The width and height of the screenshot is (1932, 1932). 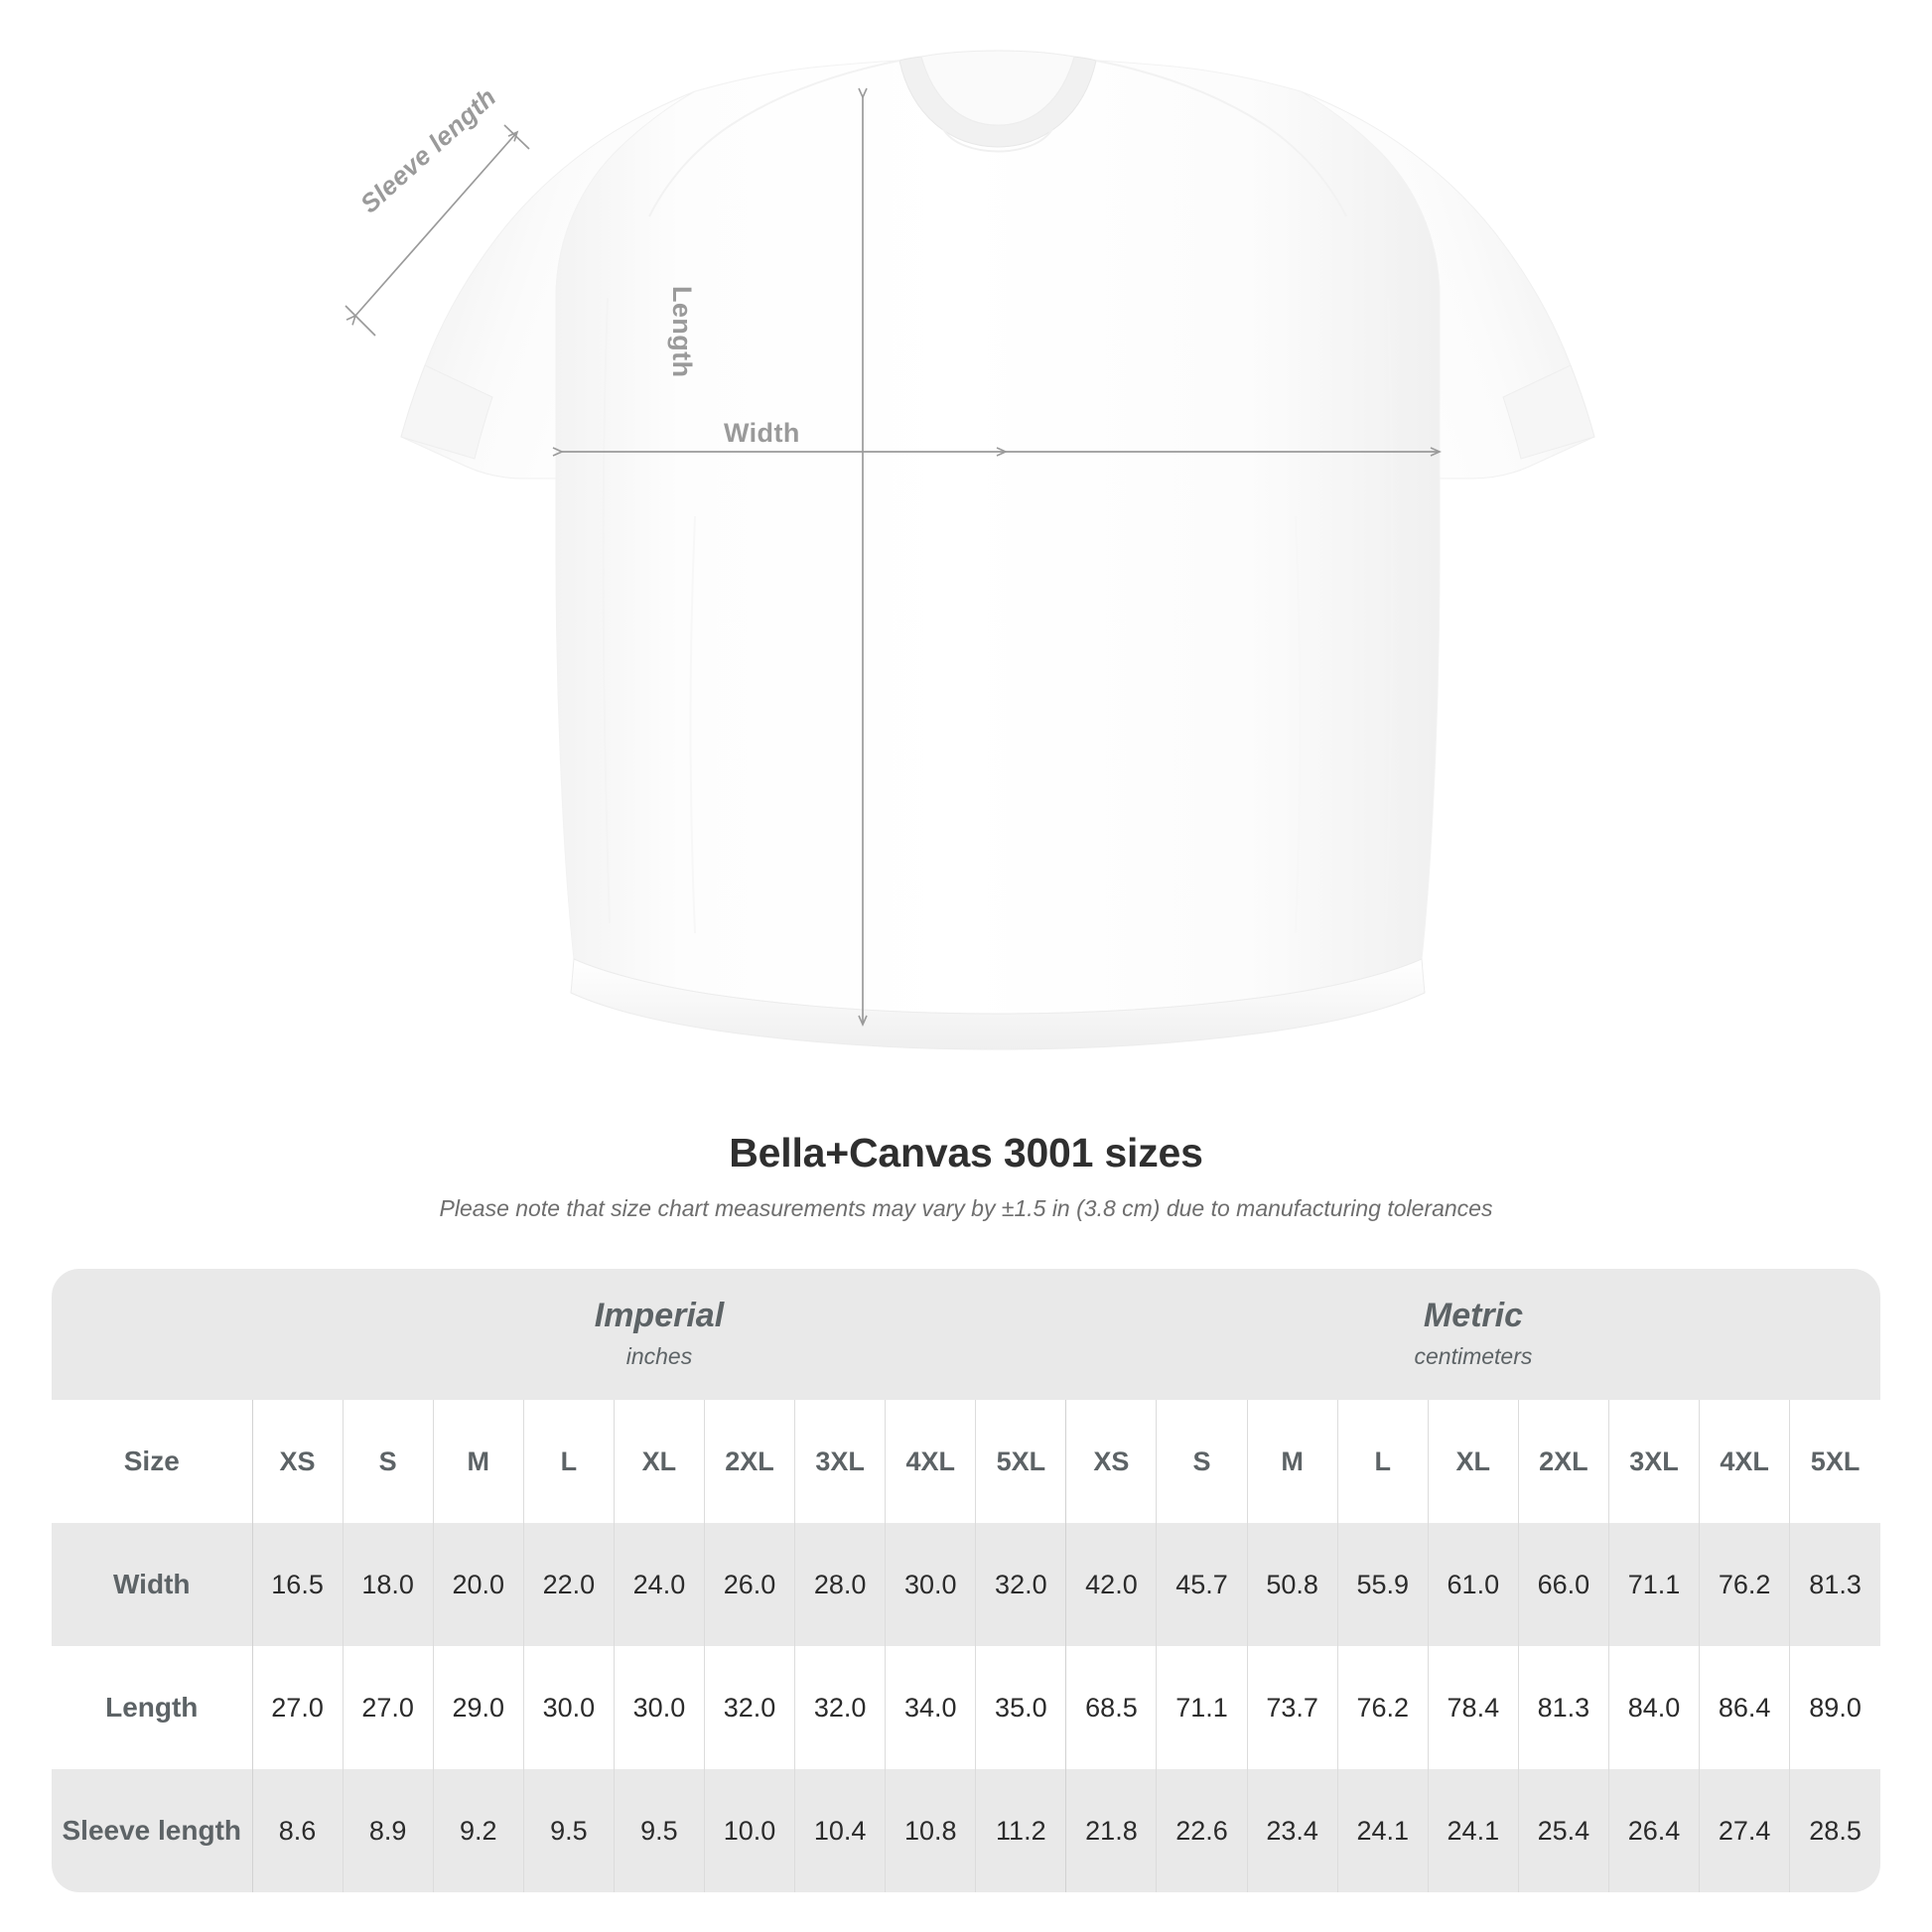 I want to click on header-cell-imperial-5xl: 5XL, so click(x=1021, y=1462).